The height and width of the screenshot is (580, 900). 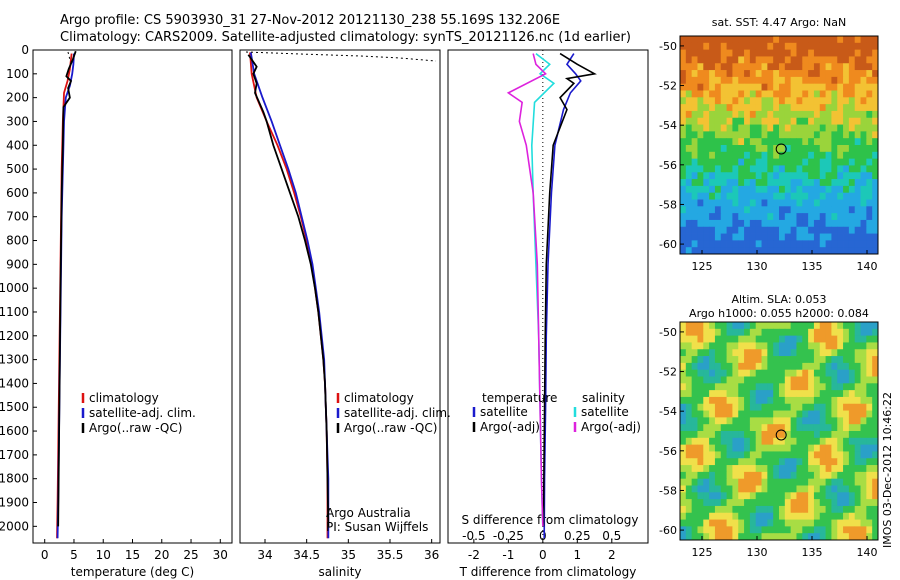 What do you see at coordinates (781, 435) in the screenshot?
I see `sla-argo-marker` at bounding box center [781, 435].